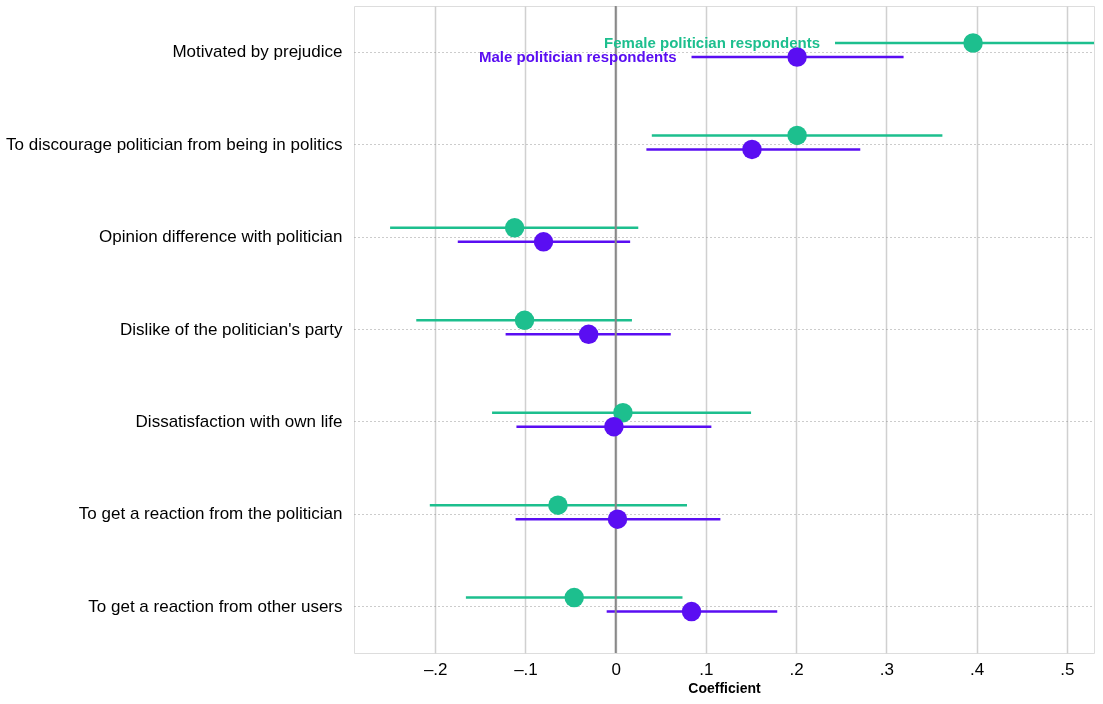  What do you see at coordinates (616, 669) in the screenshot?
I see `x-tick-label: 0` at bounding box center [616, 669].